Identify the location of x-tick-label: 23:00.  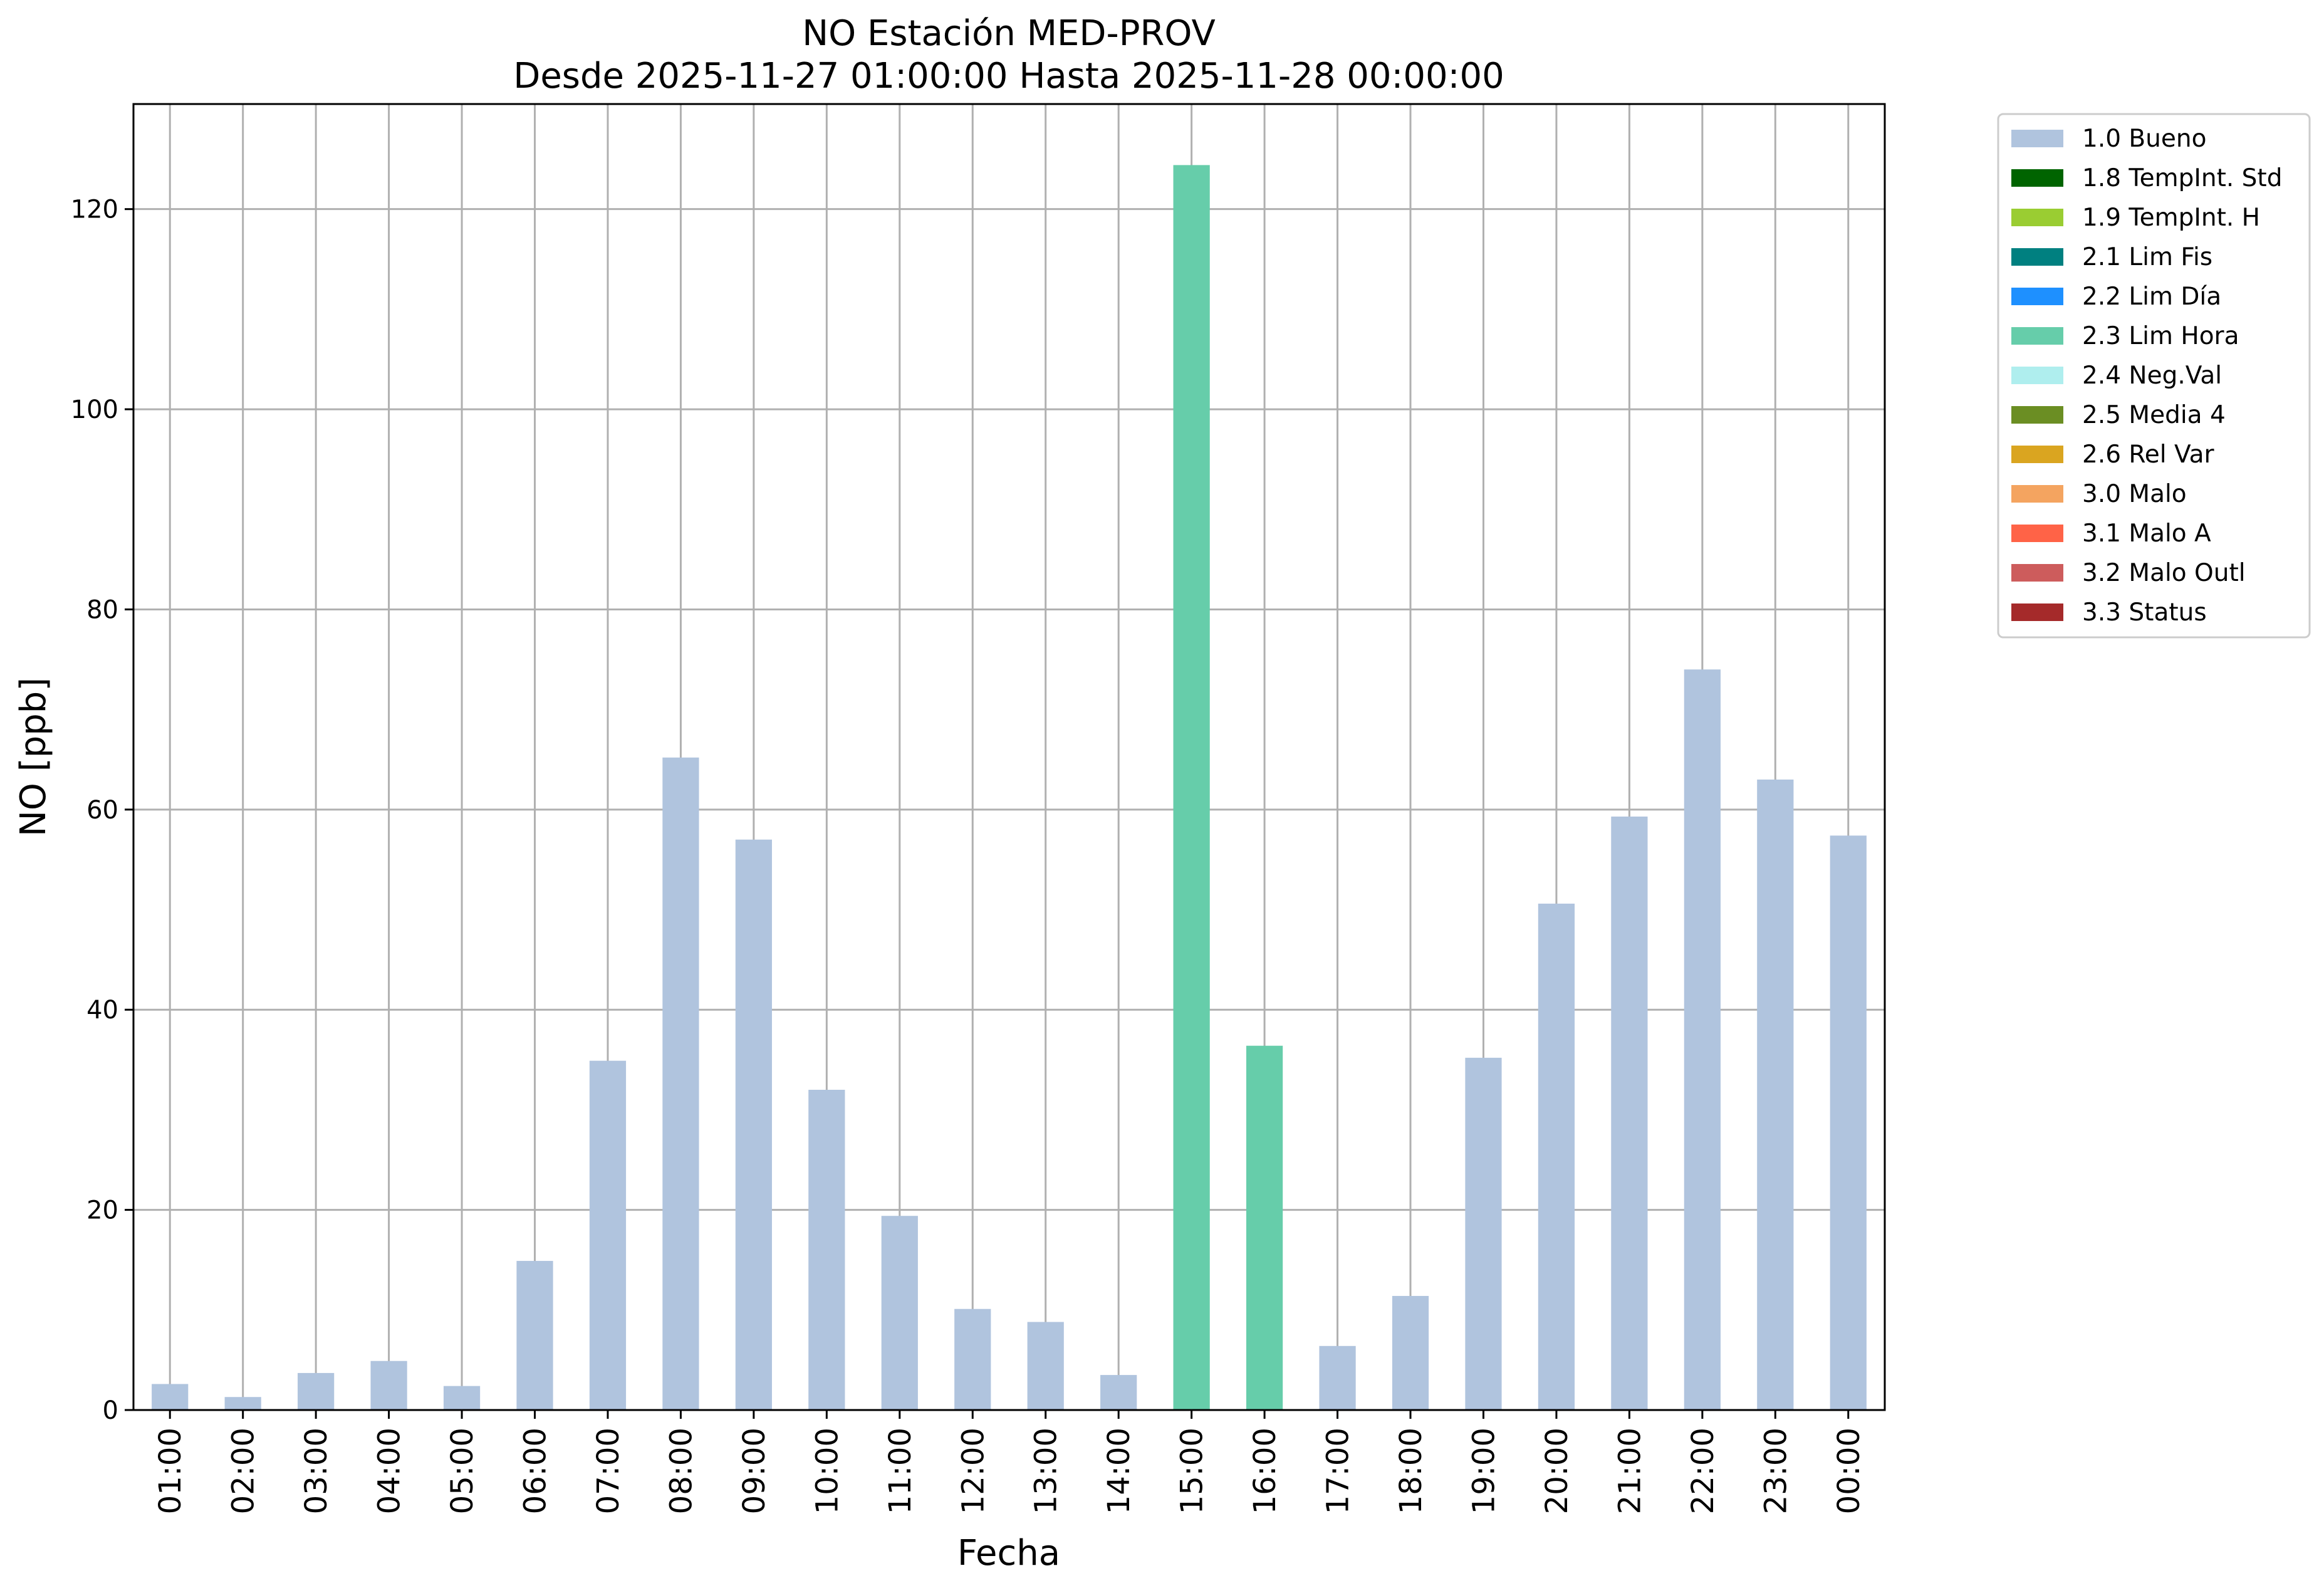
(1775, 1471).